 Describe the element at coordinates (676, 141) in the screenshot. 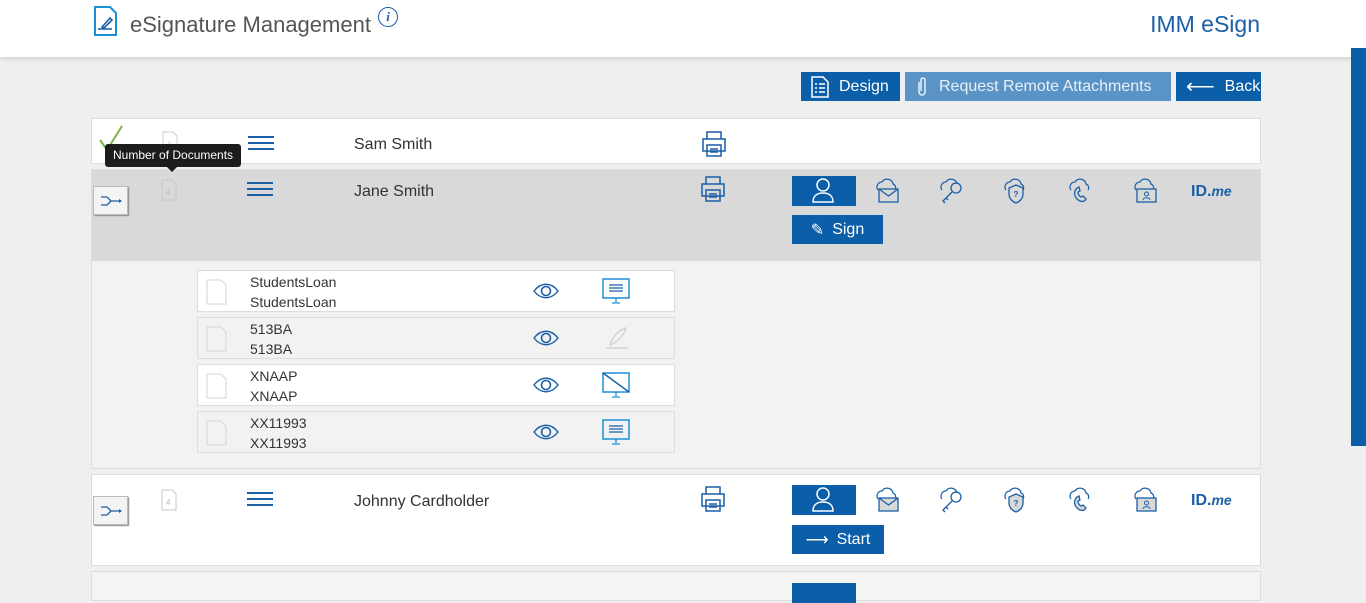

I see `signer-row: 4 Sam Smith` at that location.